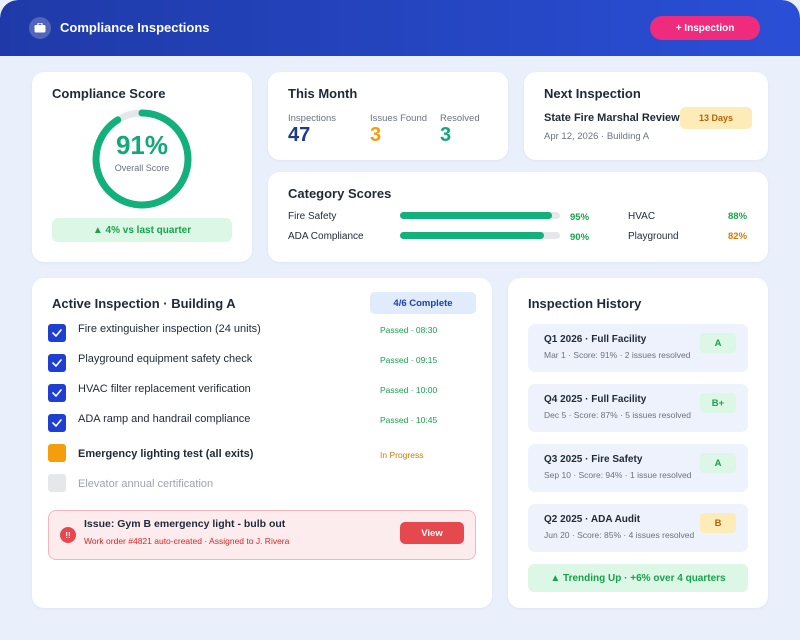 The height and width of the screenshot is (640, 800). What do you see at coordinates (142, 145) in the screenshot?
I see `compliance-score-value: 91%` at bounding box center [142, 145].